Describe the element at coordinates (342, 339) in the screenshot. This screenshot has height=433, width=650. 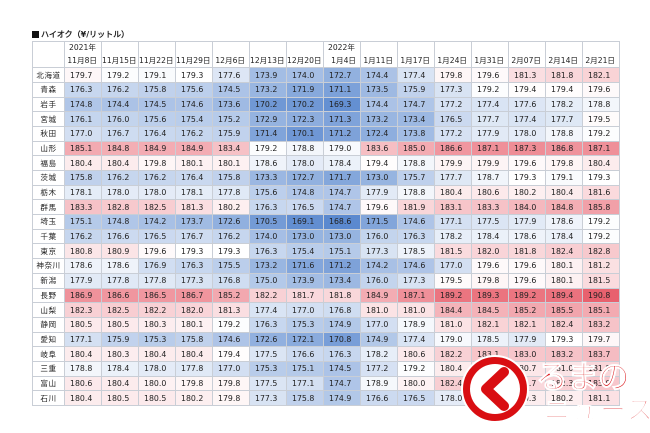
I see `price-cell: 170.8` at that location.